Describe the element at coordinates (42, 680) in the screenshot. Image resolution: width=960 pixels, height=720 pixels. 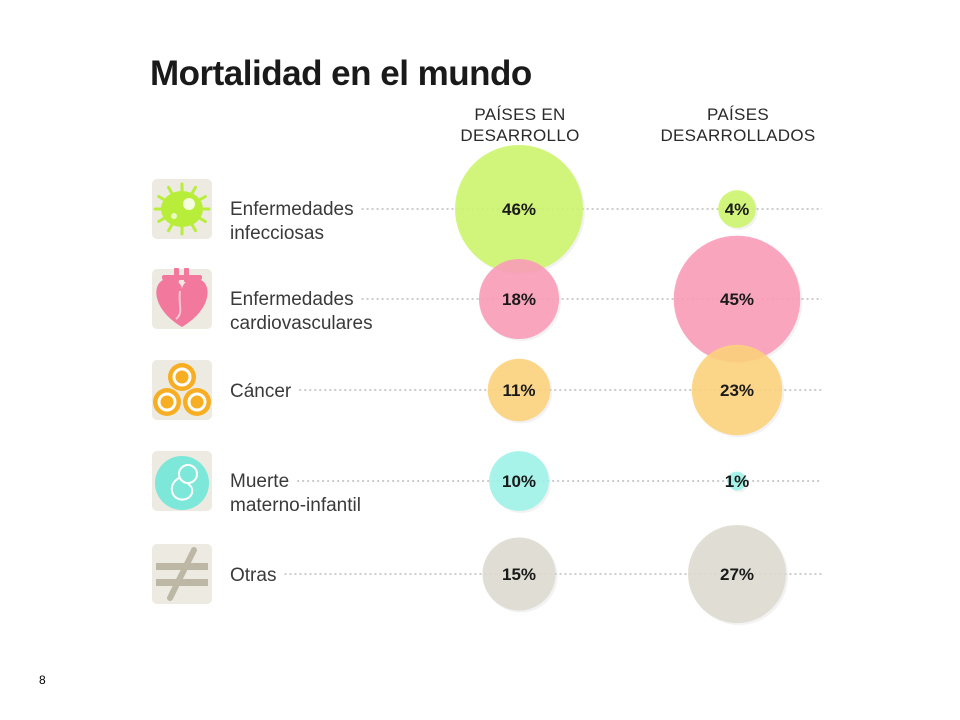
I see `page-number: 8` at that location.